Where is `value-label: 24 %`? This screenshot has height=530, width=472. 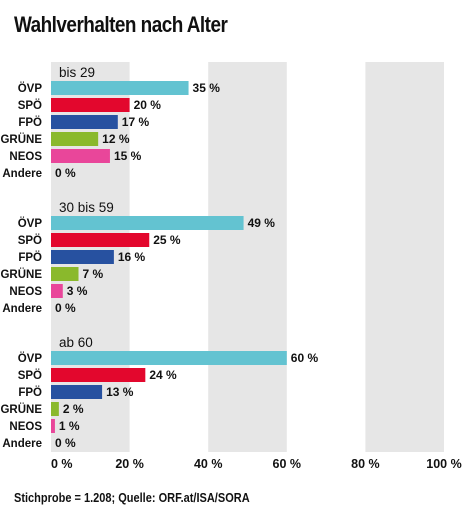 value-label: 24 % is located at coordinates (163, 375).